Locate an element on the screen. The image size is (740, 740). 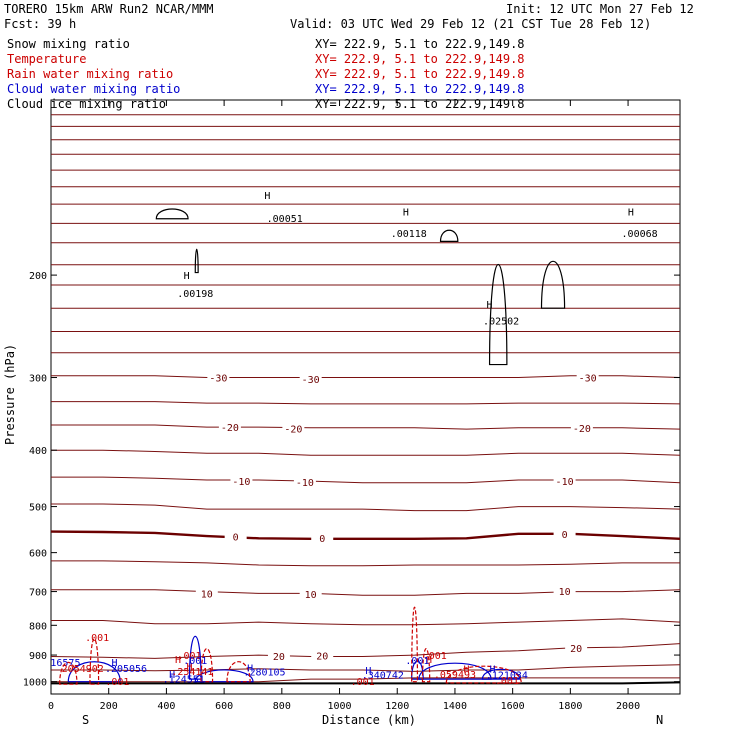
maximum-value-label: .205056 is located at coordinates (126, 669).